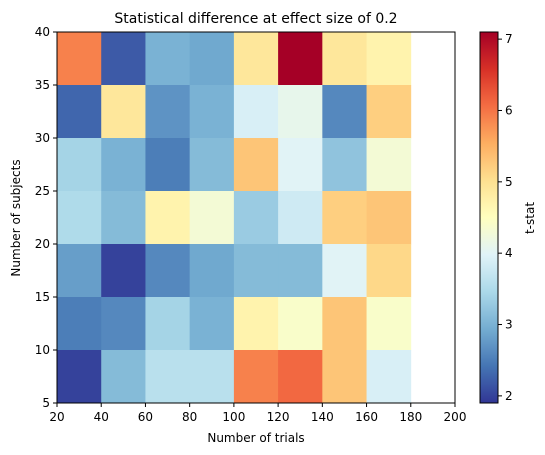 The height and width of the screenshot is (455, 545). What do you see at coordinates (145, 417) in the screenshot?
I see `x-tick-label: 60` at bounding box center [145, 417].